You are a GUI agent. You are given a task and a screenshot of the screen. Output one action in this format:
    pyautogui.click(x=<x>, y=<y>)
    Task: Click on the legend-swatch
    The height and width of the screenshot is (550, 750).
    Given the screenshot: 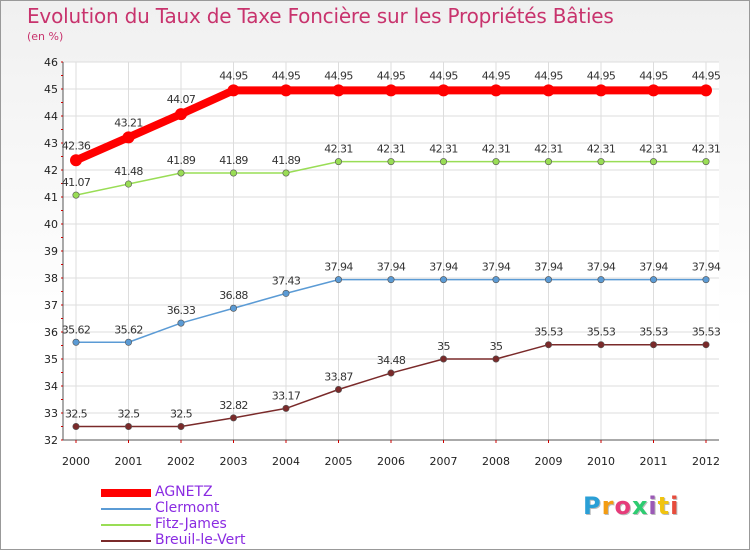 What is the action you would take?
    pyautogui.click(x=126, y=541)
    